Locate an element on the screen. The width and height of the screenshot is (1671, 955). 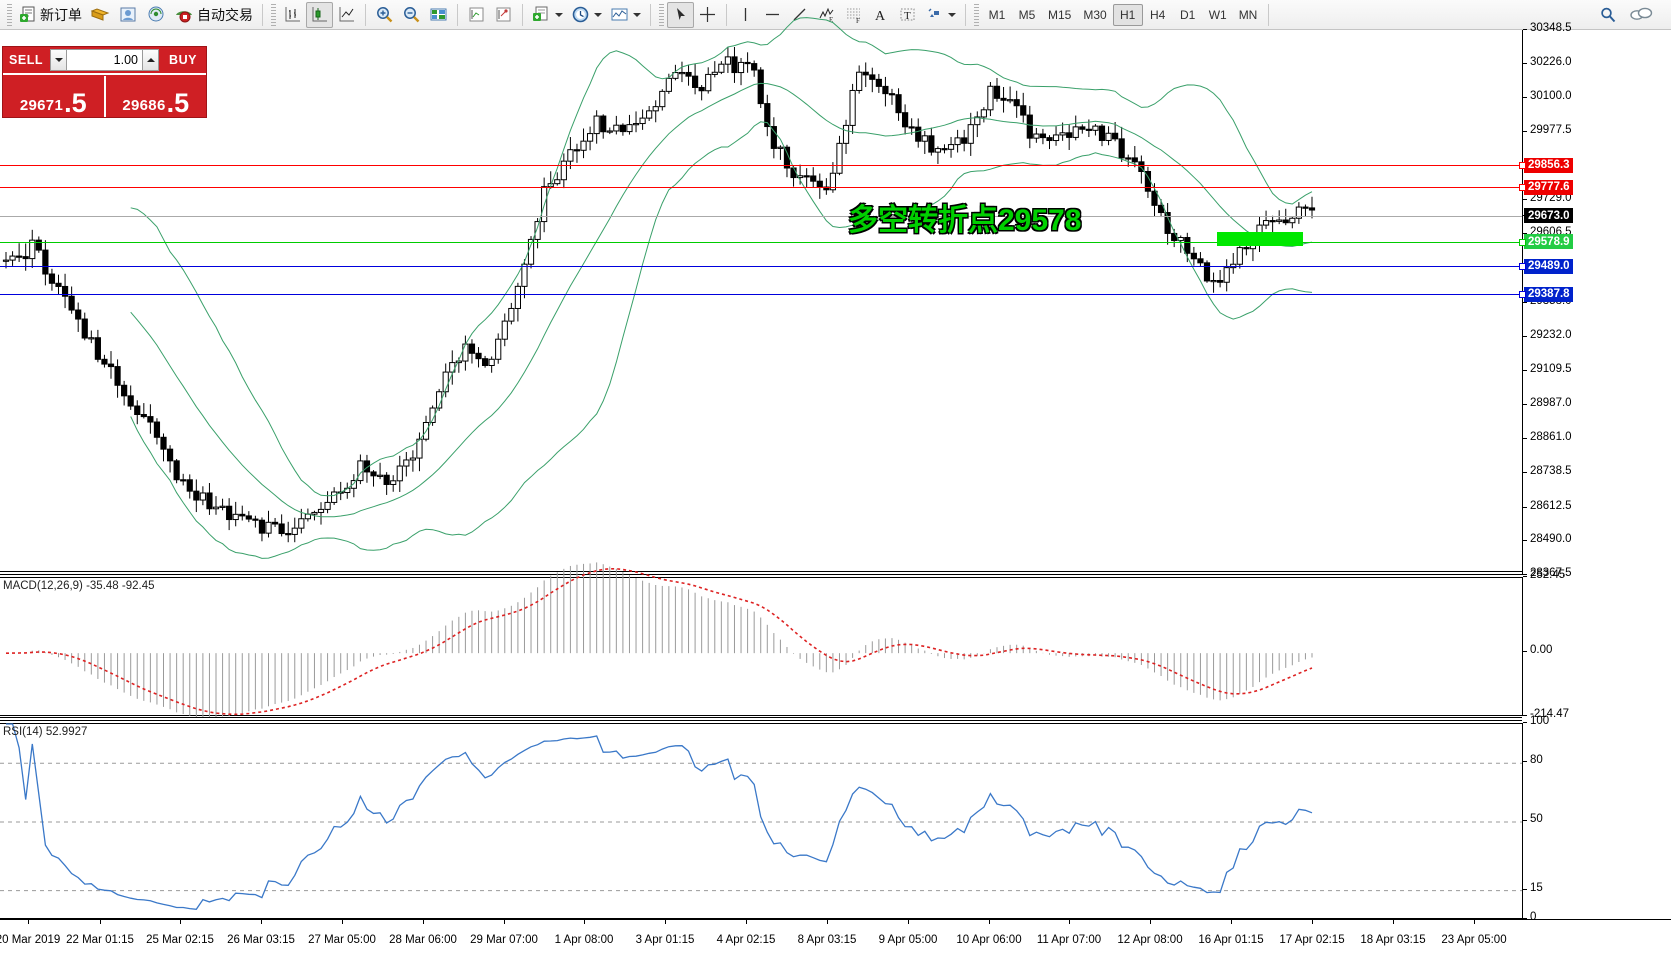
volume-increase-button is located at coordinates (150, 60).